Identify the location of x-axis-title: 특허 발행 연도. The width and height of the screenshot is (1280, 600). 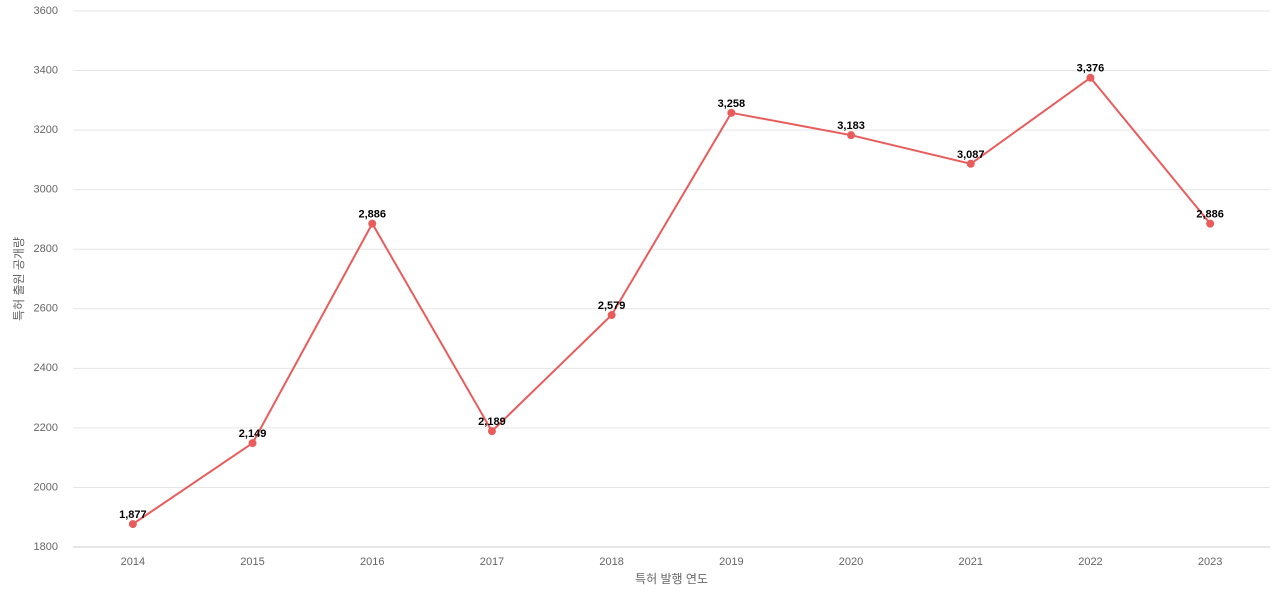
(671, 578).